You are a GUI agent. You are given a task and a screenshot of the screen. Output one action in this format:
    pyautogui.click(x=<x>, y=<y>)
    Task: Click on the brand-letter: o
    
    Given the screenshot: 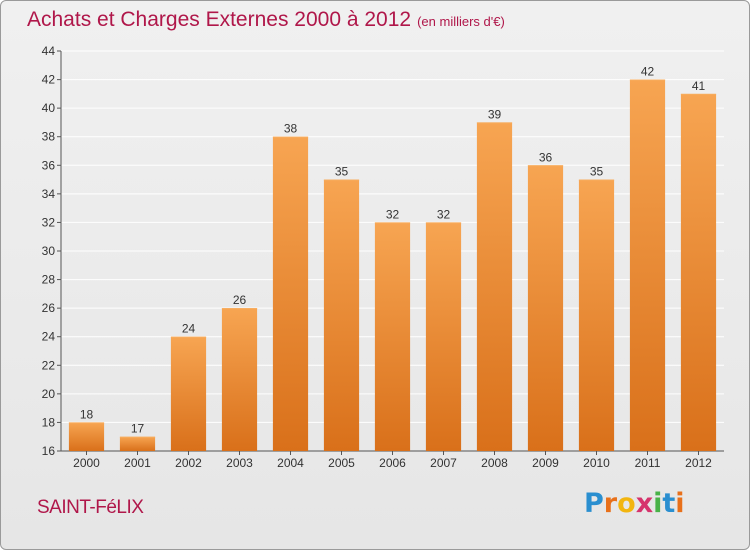 What is the action you would take?
    pyautogui.click(x=626, y=503)
    